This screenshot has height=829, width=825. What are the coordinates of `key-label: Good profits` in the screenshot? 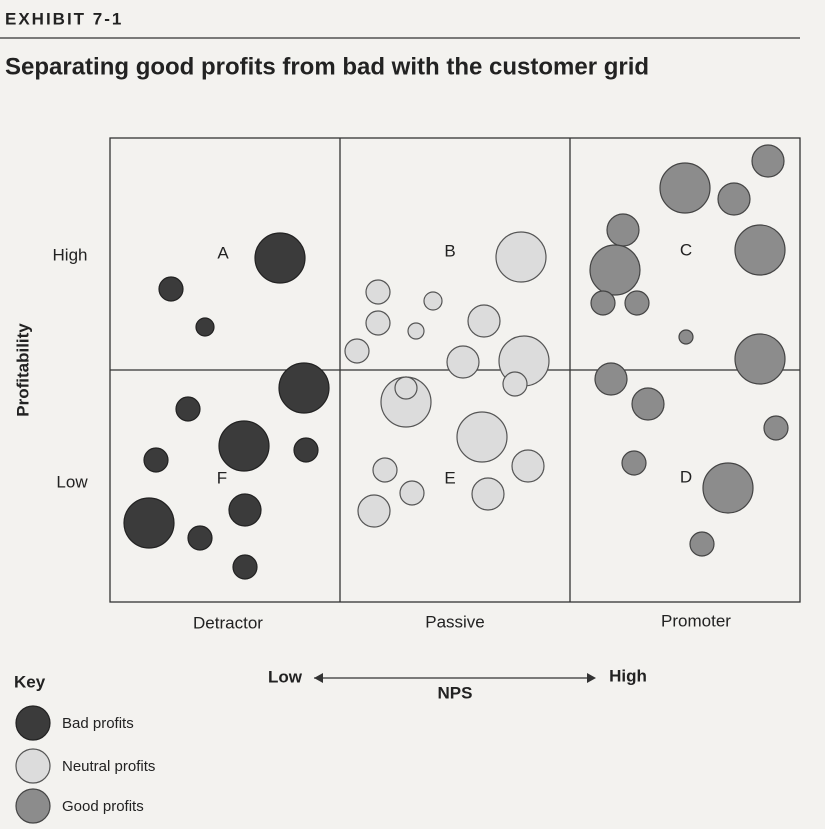 It's located at (103, 806).